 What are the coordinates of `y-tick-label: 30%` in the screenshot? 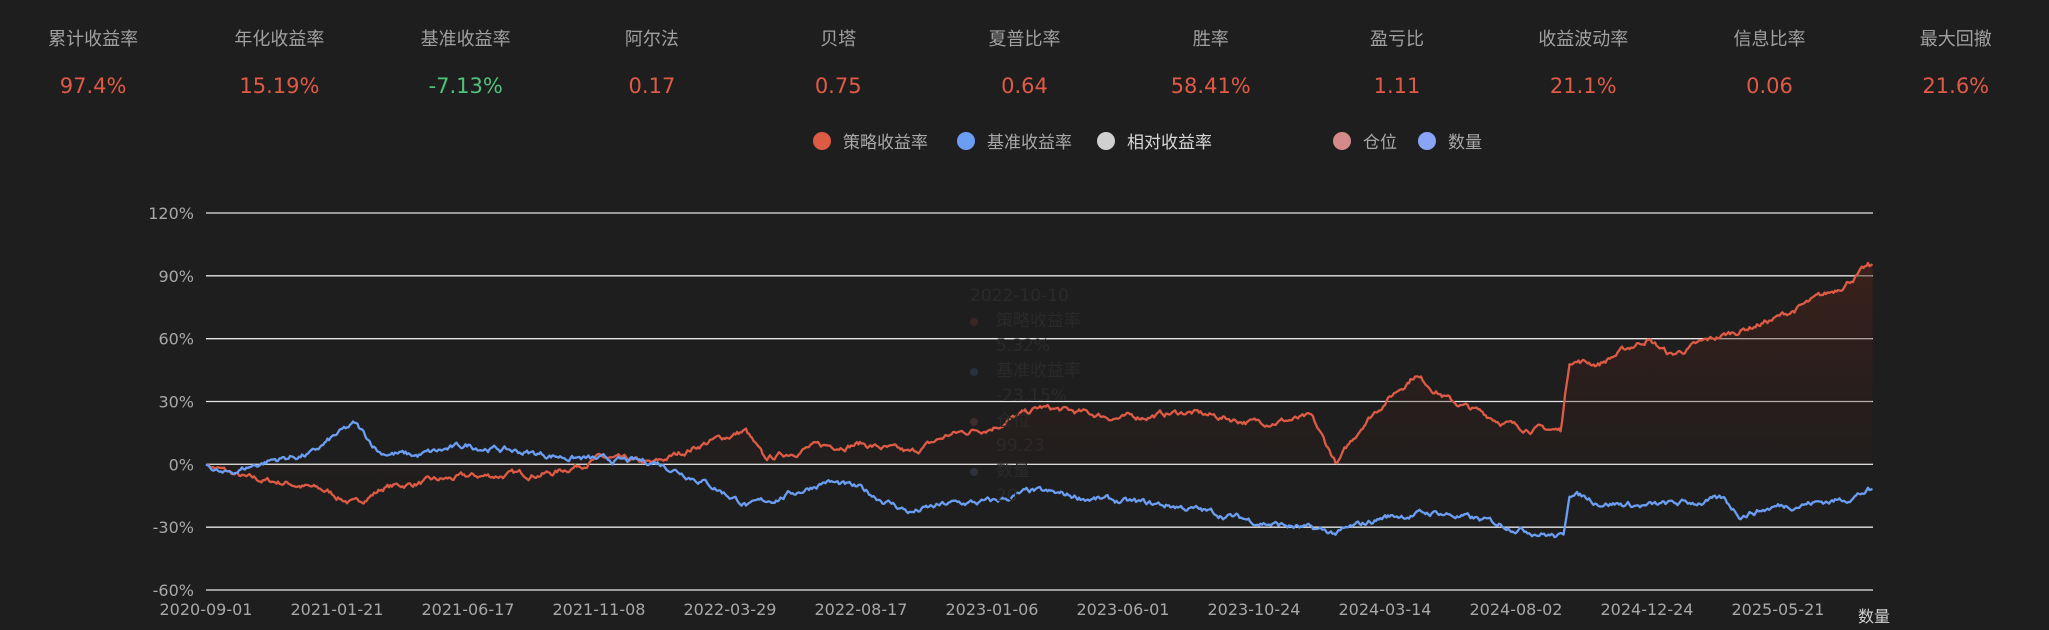 It's located at (176, 402).